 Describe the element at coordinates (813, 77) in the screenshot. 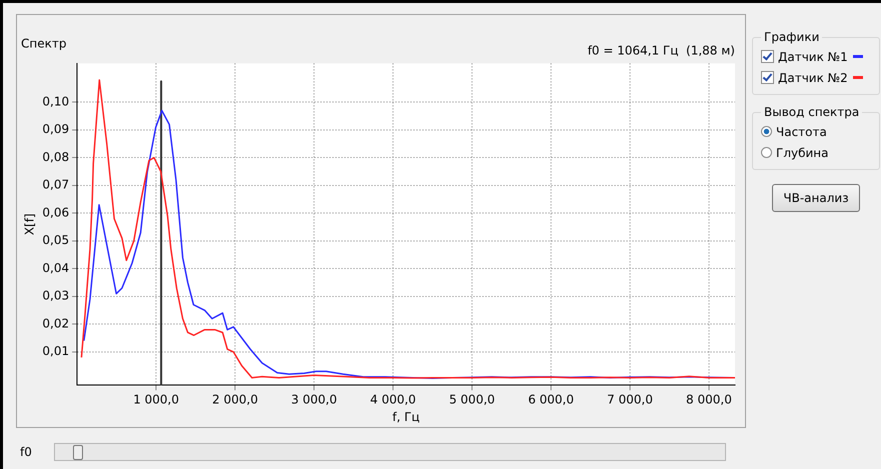

I see `text: Датчик №2` at that location.